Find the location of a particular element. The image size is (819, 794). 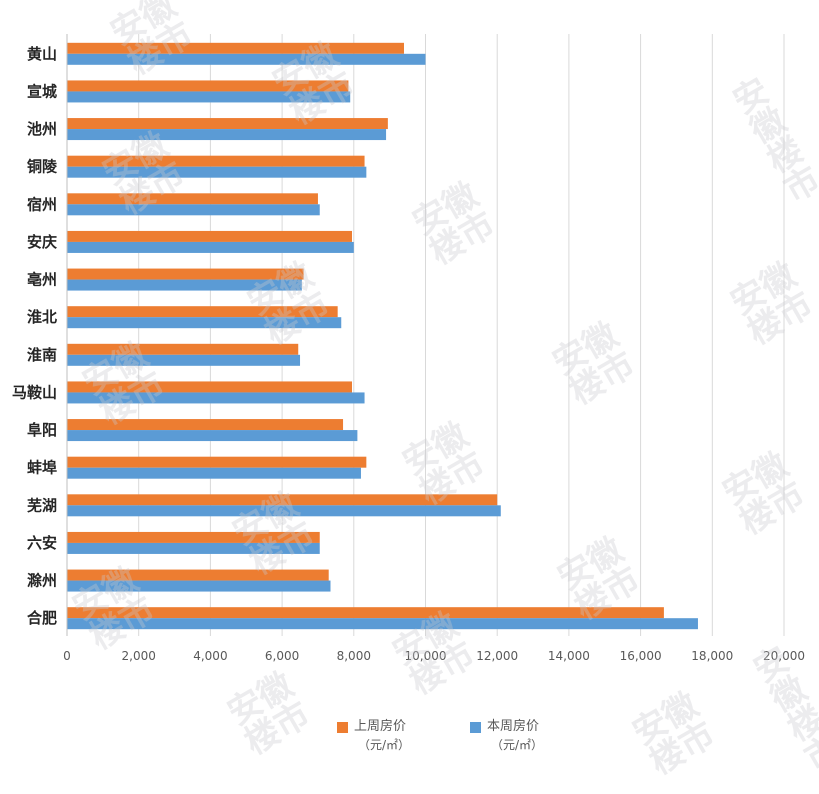

y-category-label: 芜湖 is located at coordinates (42, 505).